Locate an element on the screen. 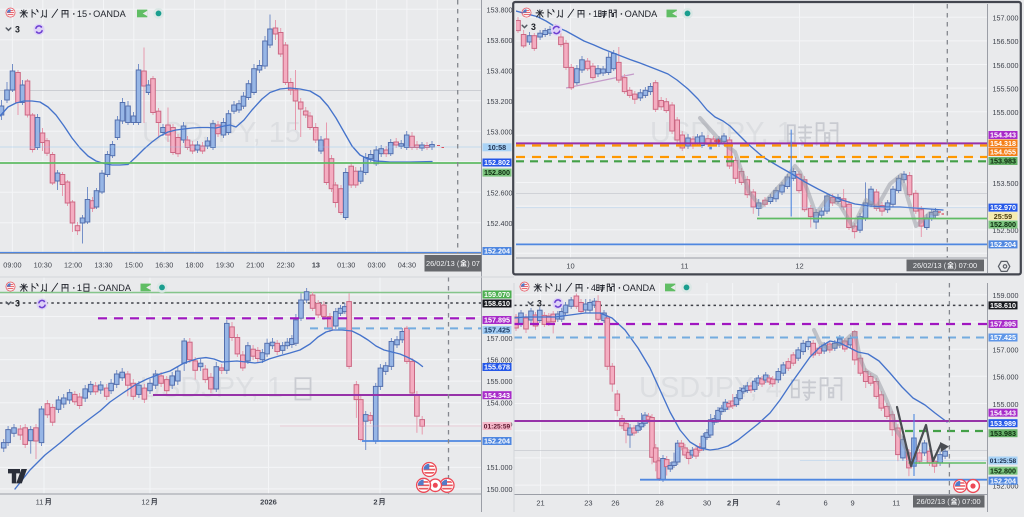 This screenshot has width=1024, height=517. svg-text: 154.000 is located at coordinates (500, 403).